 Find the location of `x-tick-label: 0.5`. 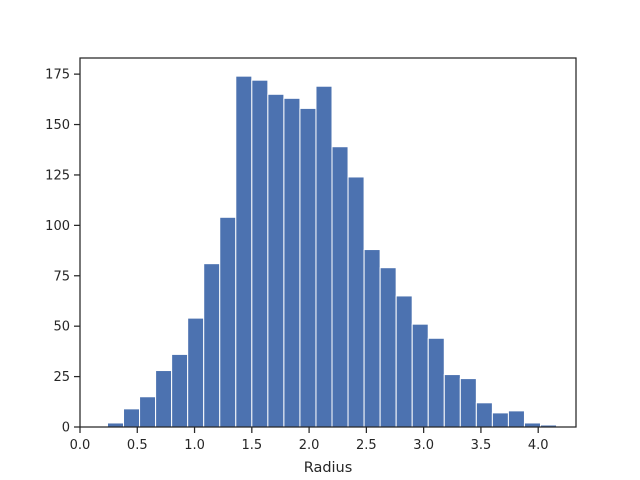

x-tick-label: 0.5 is located at coordinates (137, 445).